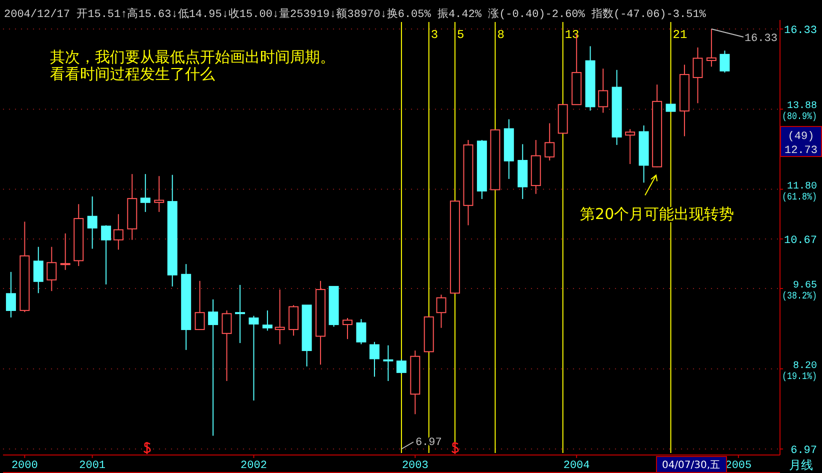 Image resolution: width=822 pixels, height=473 pixels. Describe the element at coordinates (434, 35) in the screenshot. I see `ref-line-label: 3` at that location.